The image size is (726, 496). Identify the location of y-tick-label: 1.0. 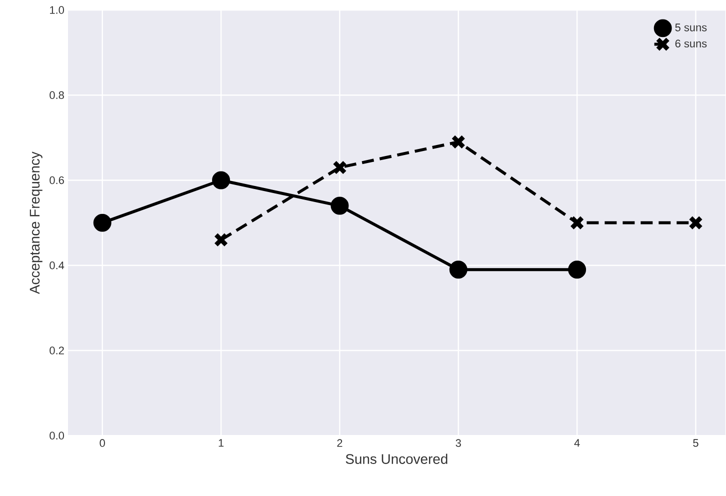
(57, 10).